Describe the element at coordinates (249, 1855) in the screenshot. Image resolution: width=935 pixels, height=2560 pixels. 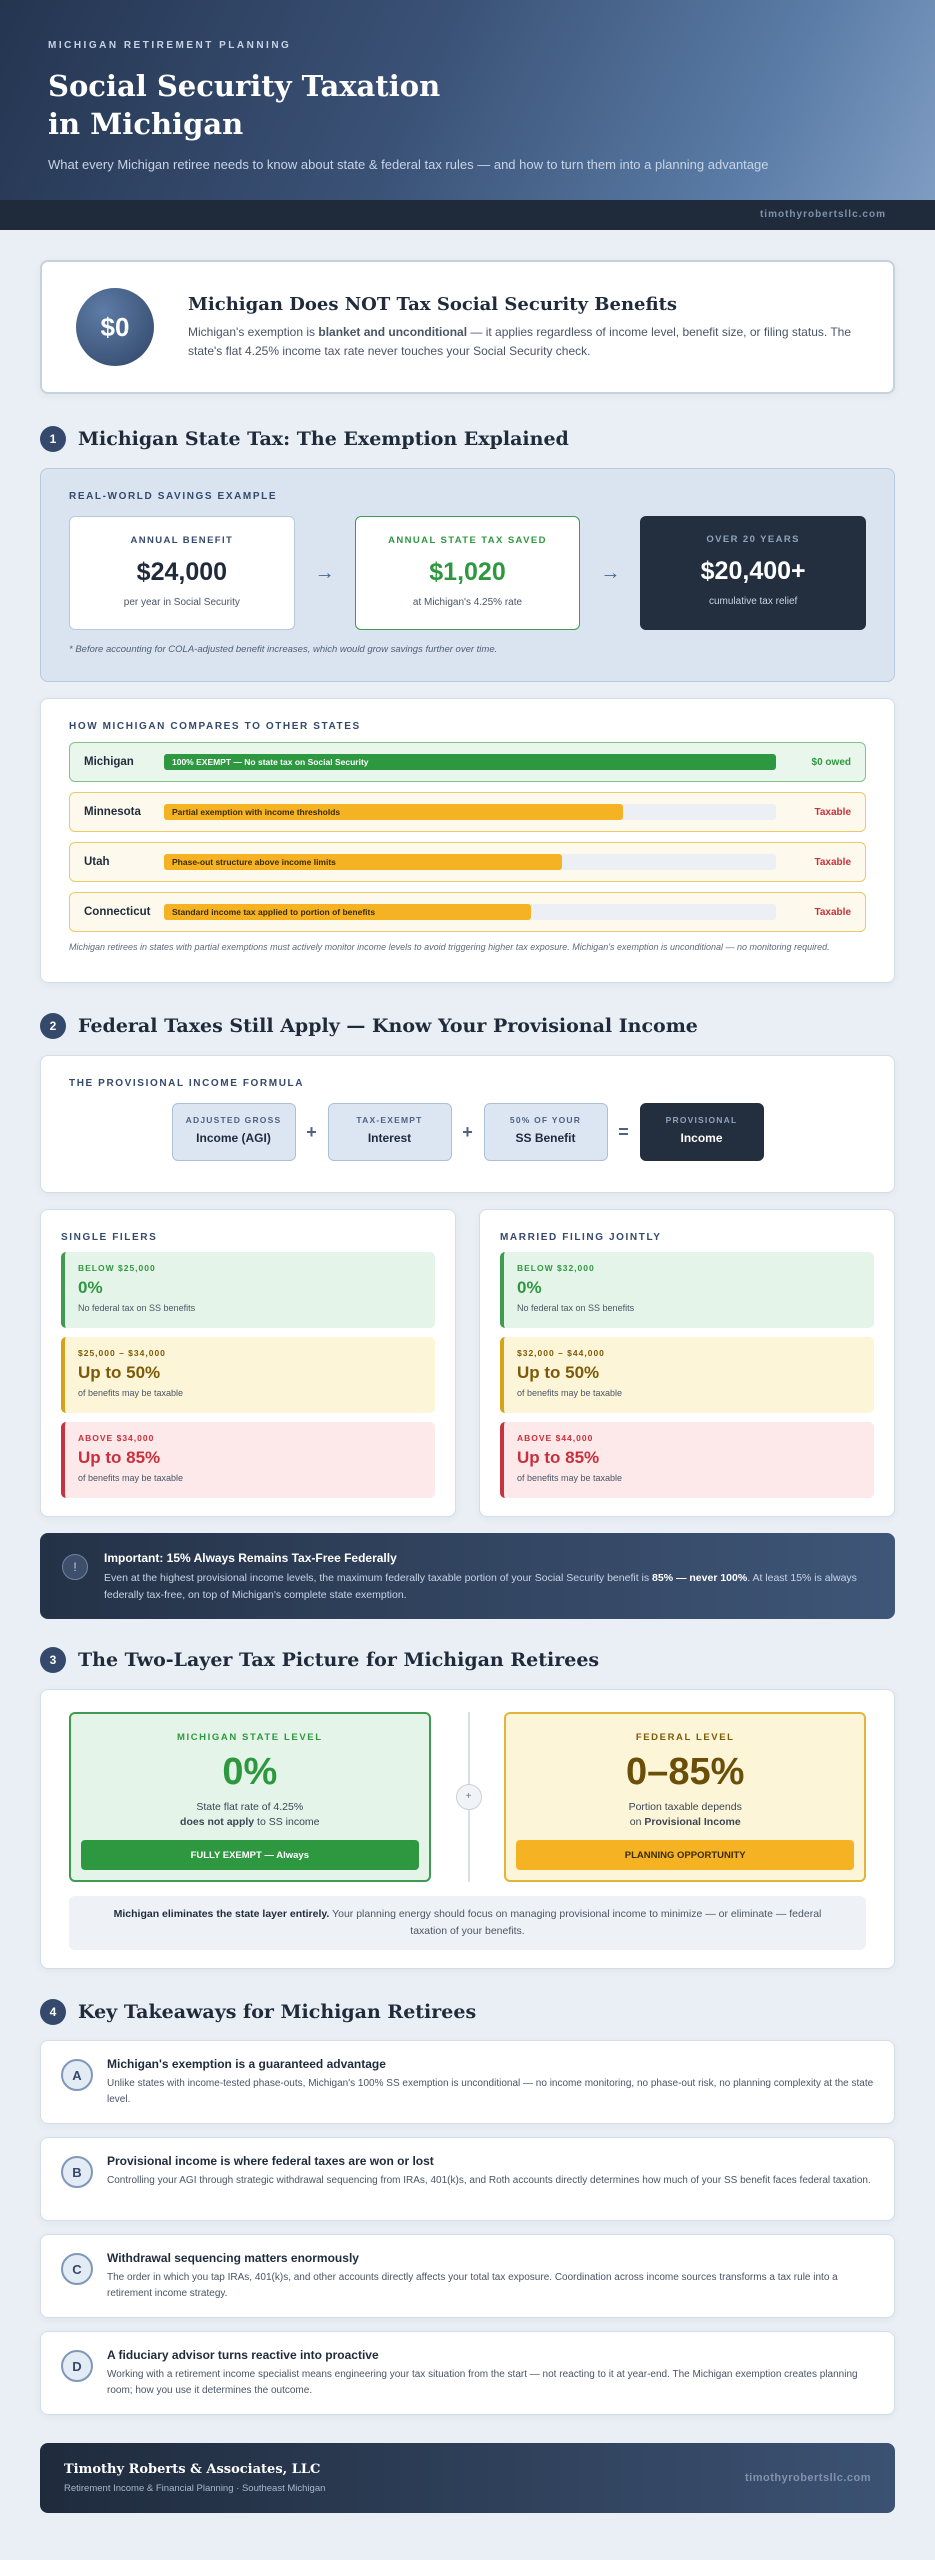
I see `fully-exempt-pill: FULLY EXEMPT — Always` at that location.